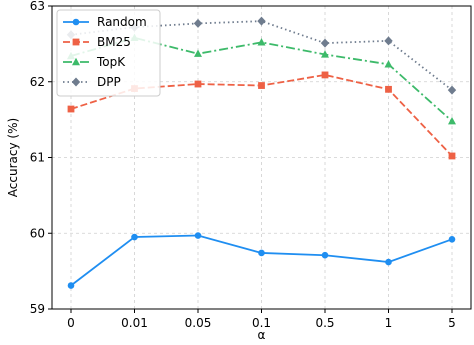  I want to click on y-tick-label: 62, so click(37, 82).